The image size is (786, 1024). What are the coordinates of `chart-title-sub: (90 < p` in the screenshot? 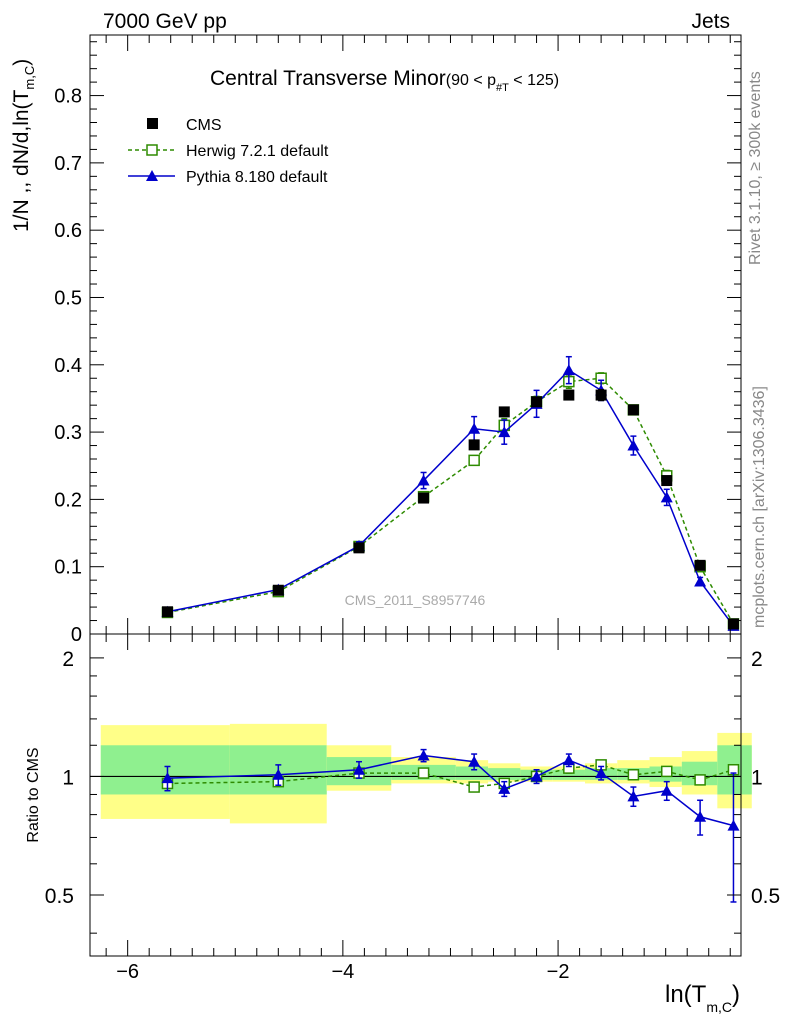 It's located at (471, 80).